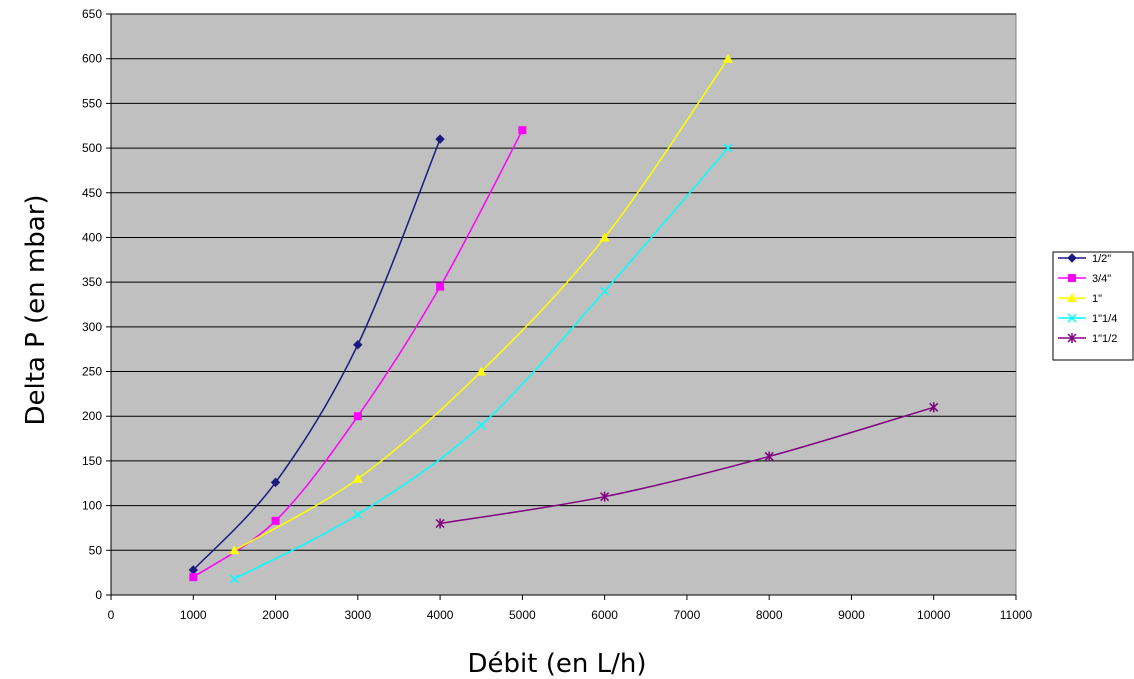  What do you see at coordinates (92, 14) in the screenshot?
I see `y-tick-label: 650` at bounding box center [92, 14].